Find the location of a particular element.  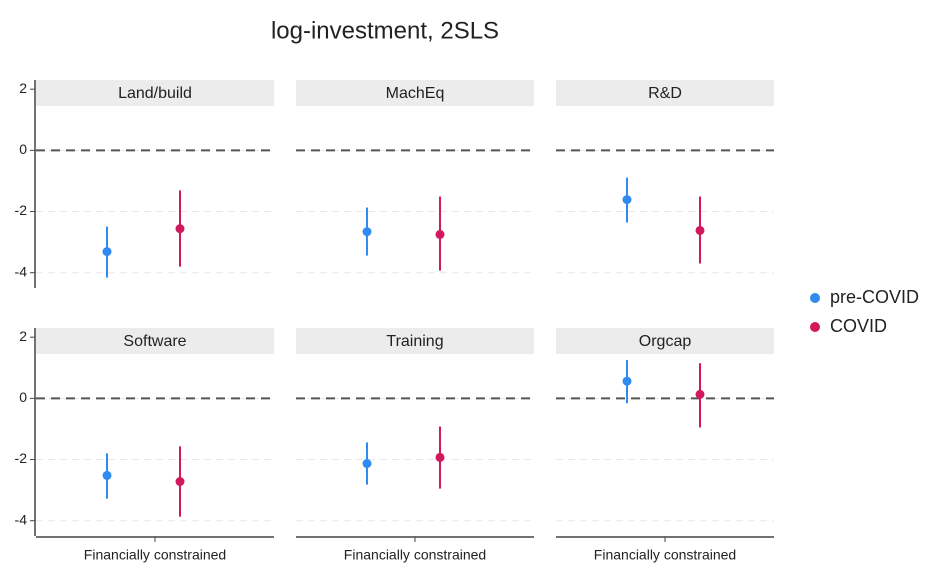

panel-title: Orgcap is located at coordinates (665, 341).